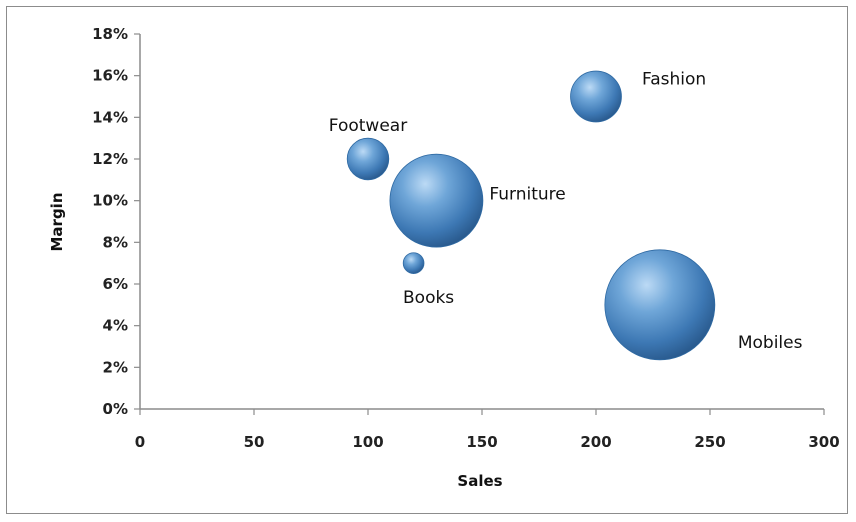  I want to click on bubble-furniture, so click(436, 200).